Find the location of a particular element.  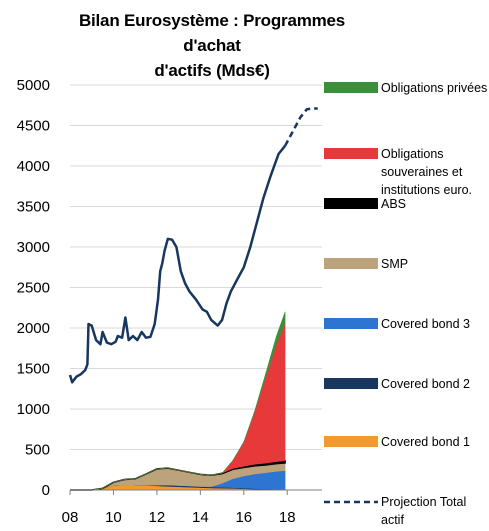

legend-label: actif is located at coordinates (392, 520).